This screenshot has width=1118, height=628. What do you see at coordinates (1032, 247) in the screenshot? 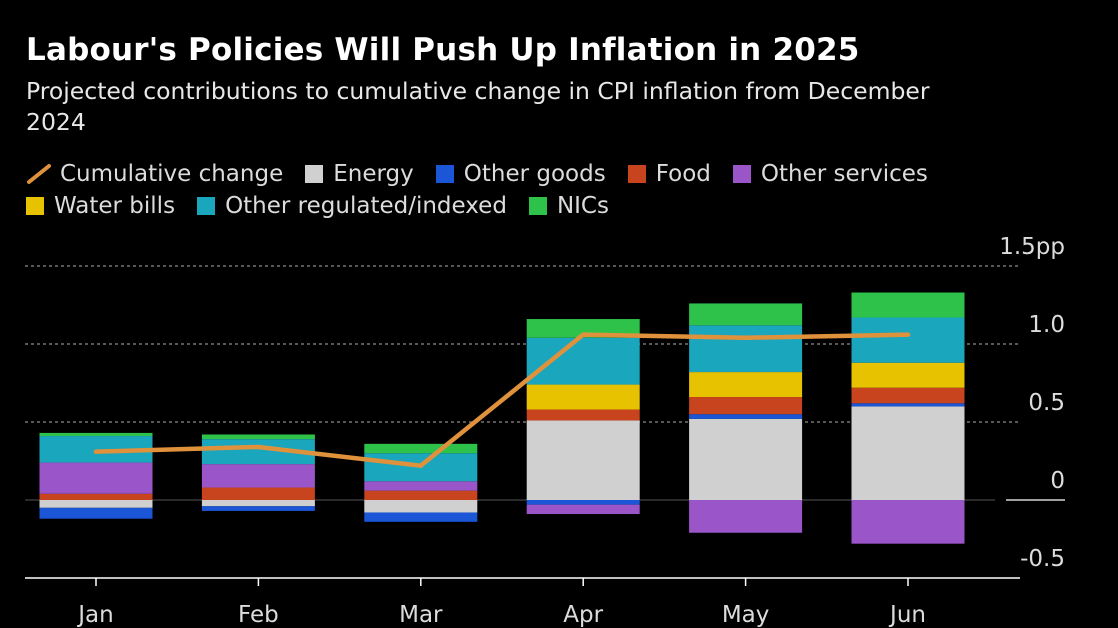
I see `y-tick-label: 1.5pp` at bounding box center [1032, 247].